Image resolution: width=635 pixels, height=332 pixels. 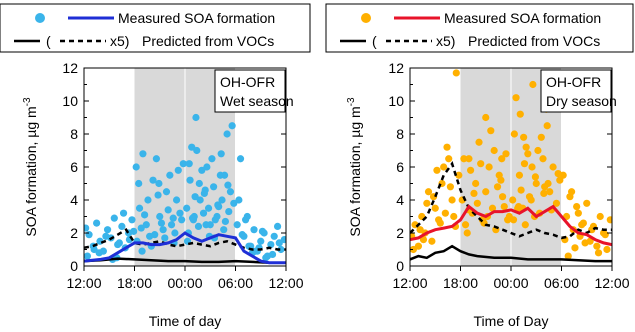 I want to click on y-axis-label: SOA formation, µg m-3, so click(x=354, y=167).